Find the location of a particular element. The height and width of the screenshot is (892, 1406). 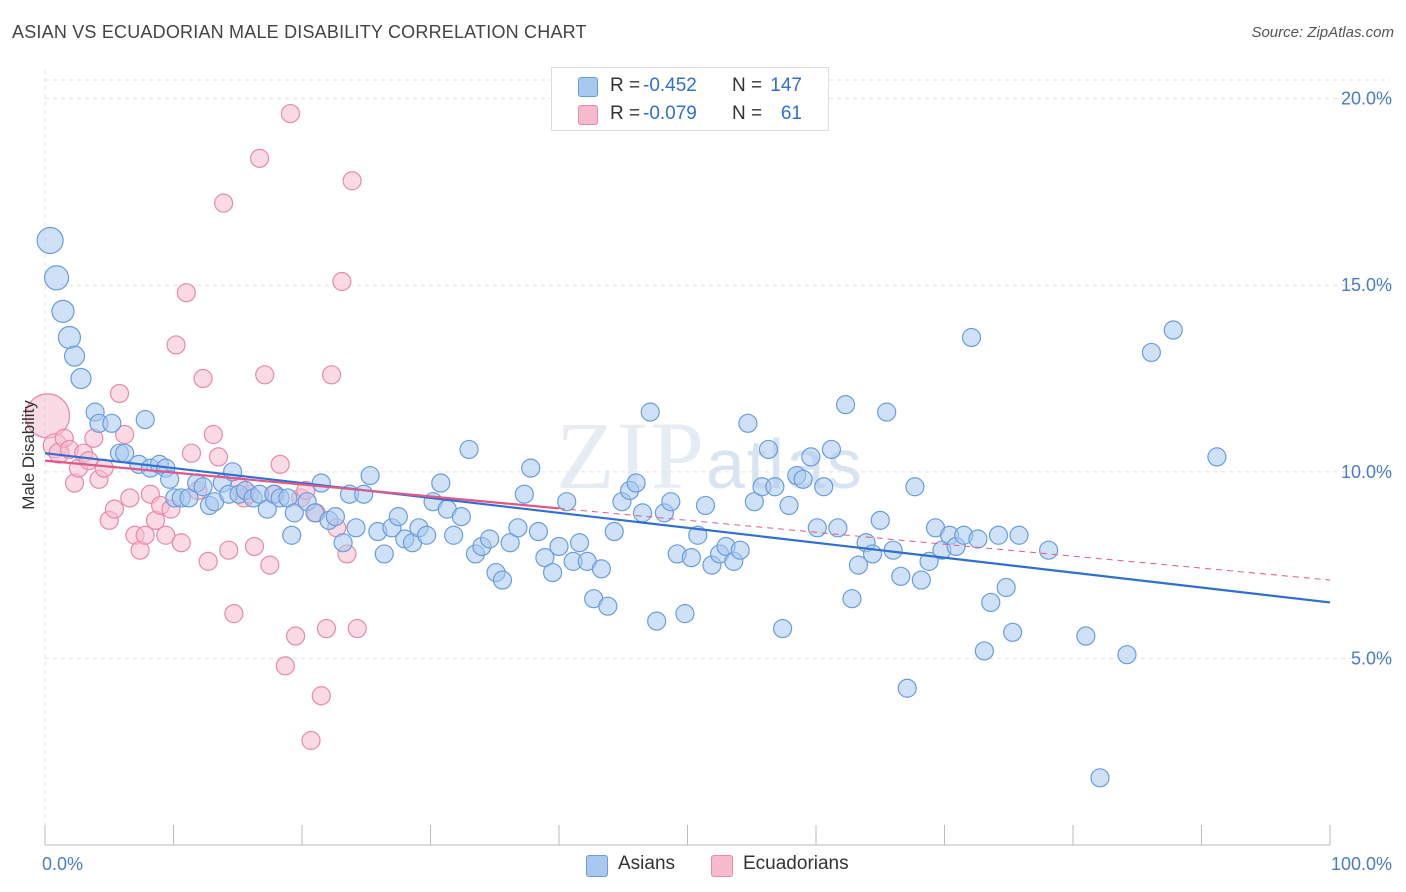

n-label: N = is located at coordinates (747, 85).